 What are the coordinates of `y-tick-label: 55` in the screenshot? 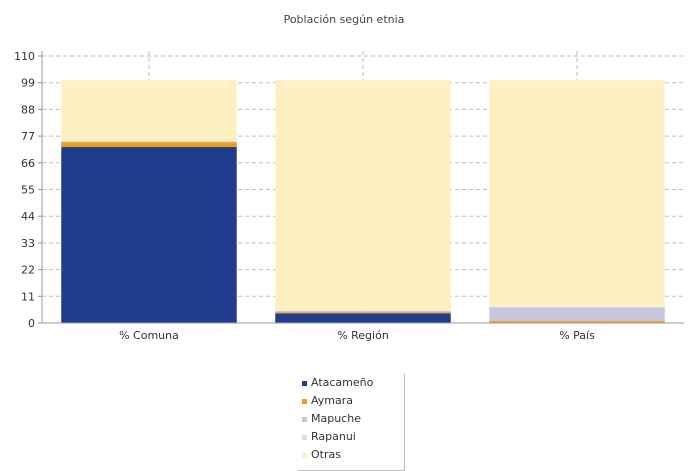 It's located at (28, 190).